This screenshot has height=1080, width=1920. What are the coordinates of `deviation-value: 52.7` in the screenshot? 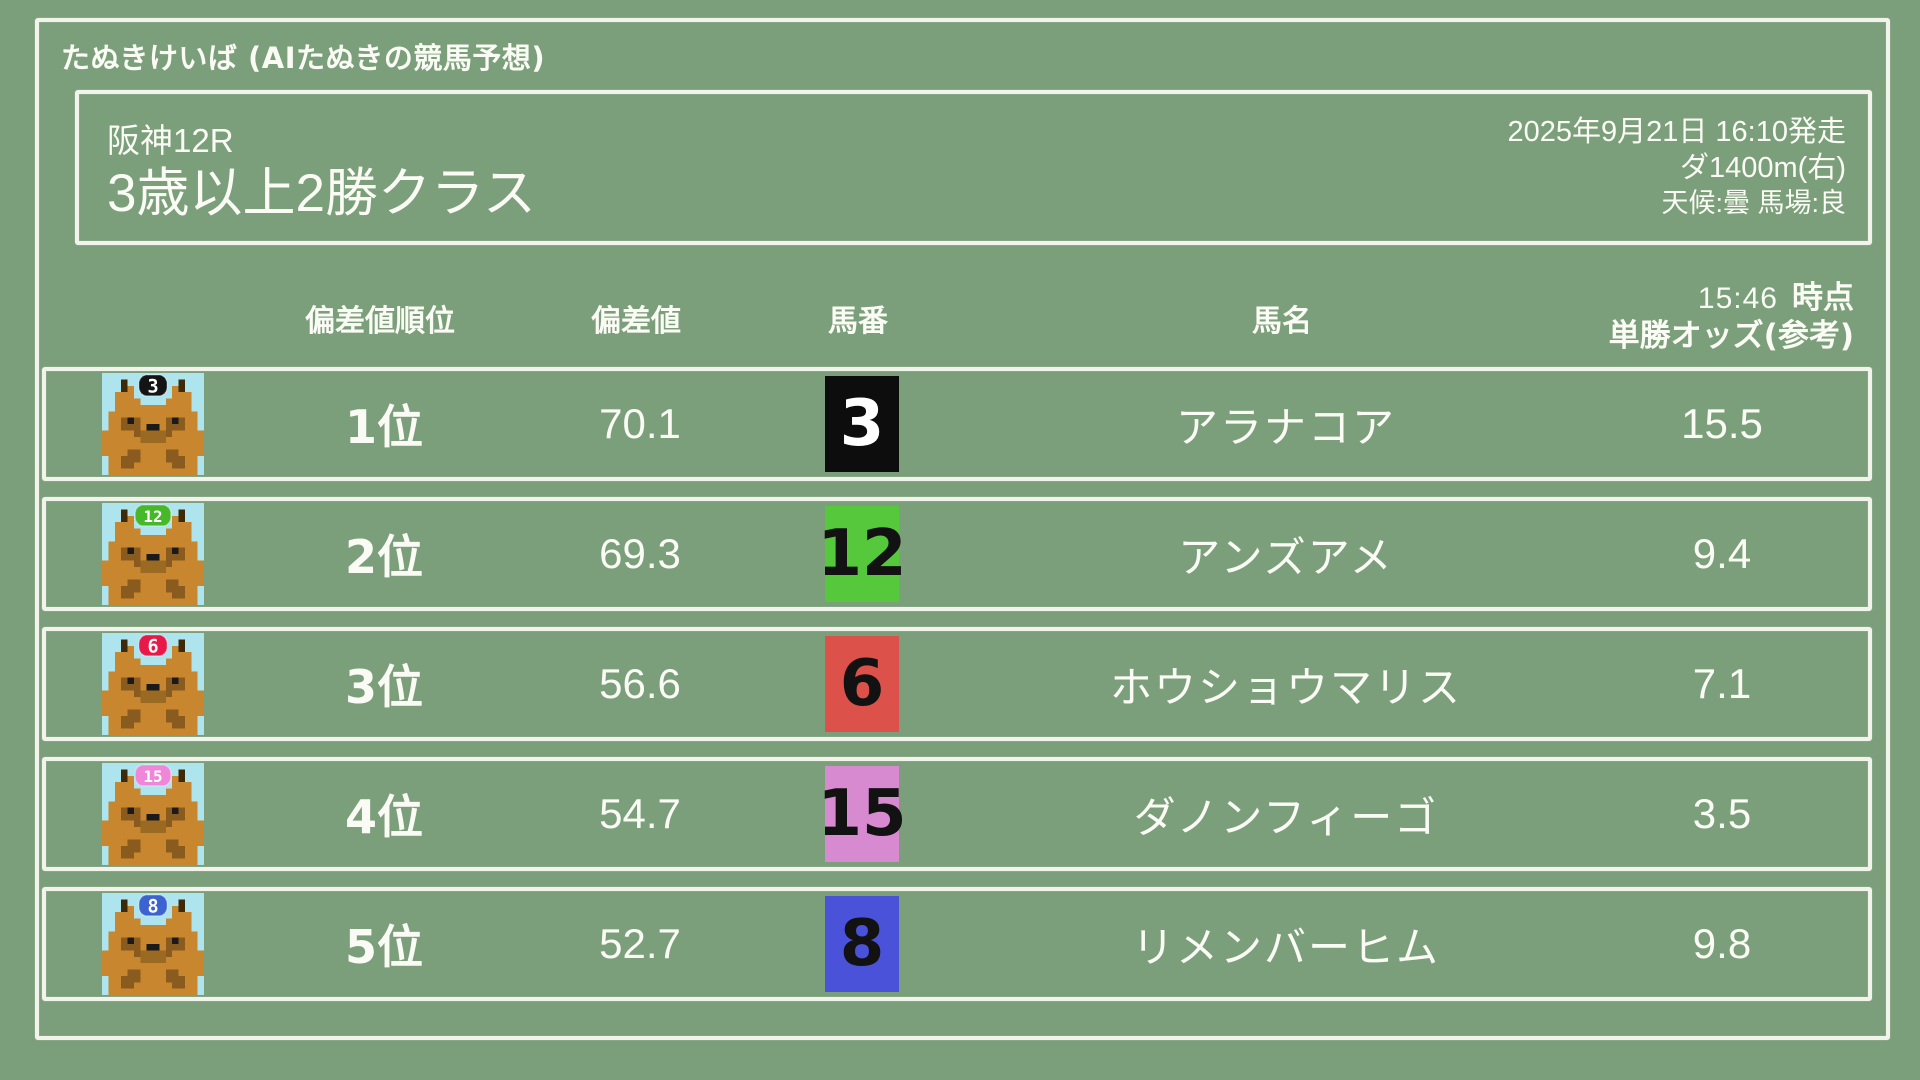 It's located at (640, 943).